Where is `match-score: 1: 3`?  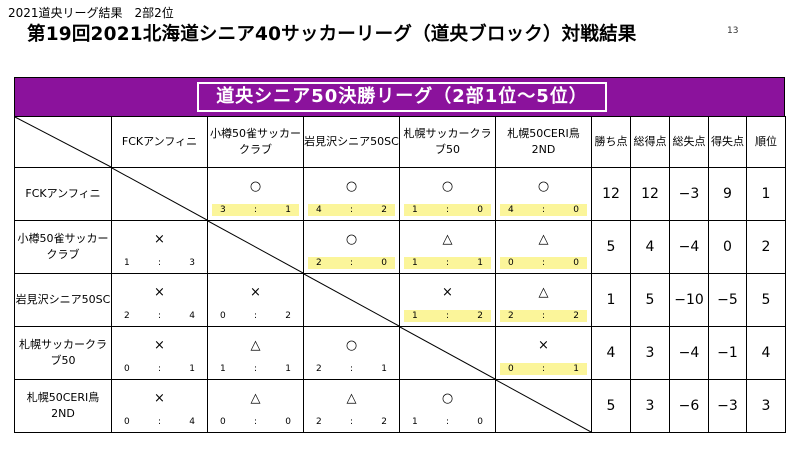 match-score: 1: 3 is located at coordinates (159, 263).